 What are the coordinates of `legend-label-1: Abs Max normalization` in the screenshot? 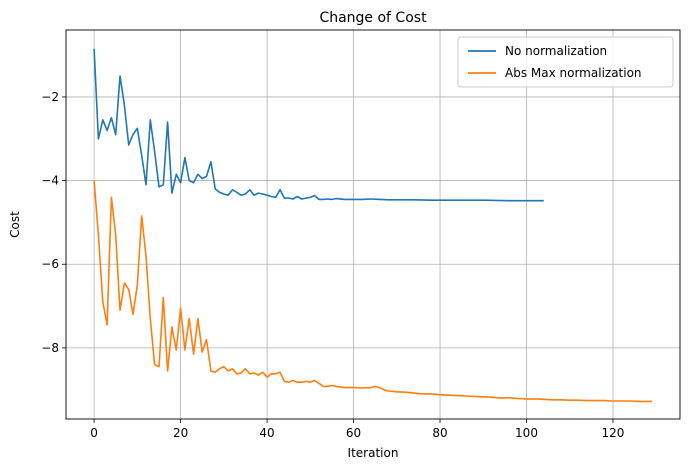 It's located at (573, 73).